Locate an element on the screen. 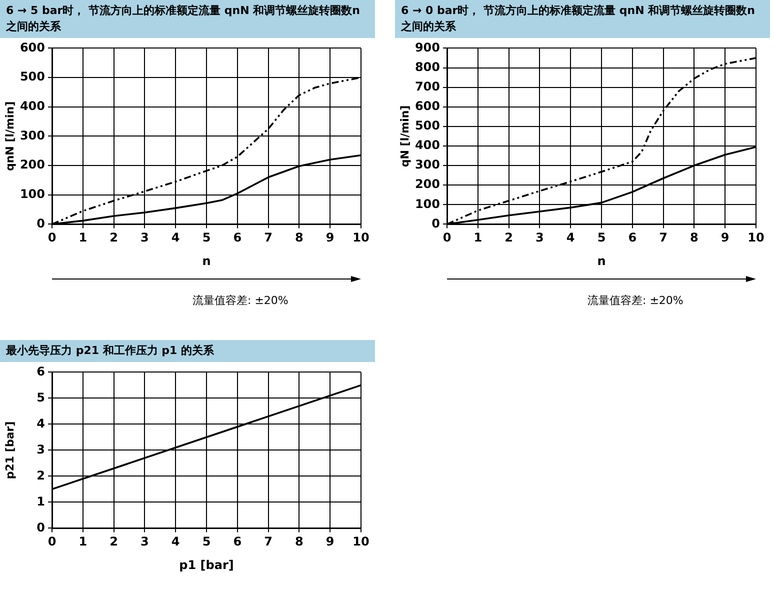 The width and height of the screenshot is (774, 589). y-tick-label: 4 is located at coordinates (40, 423).